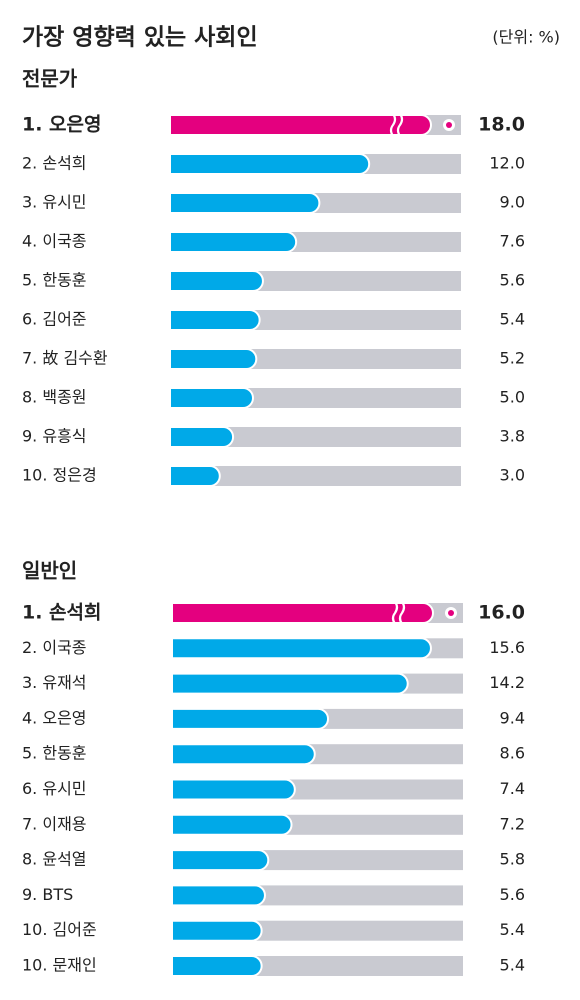  I want to click on value-label: 9.4, so click(512, 717).